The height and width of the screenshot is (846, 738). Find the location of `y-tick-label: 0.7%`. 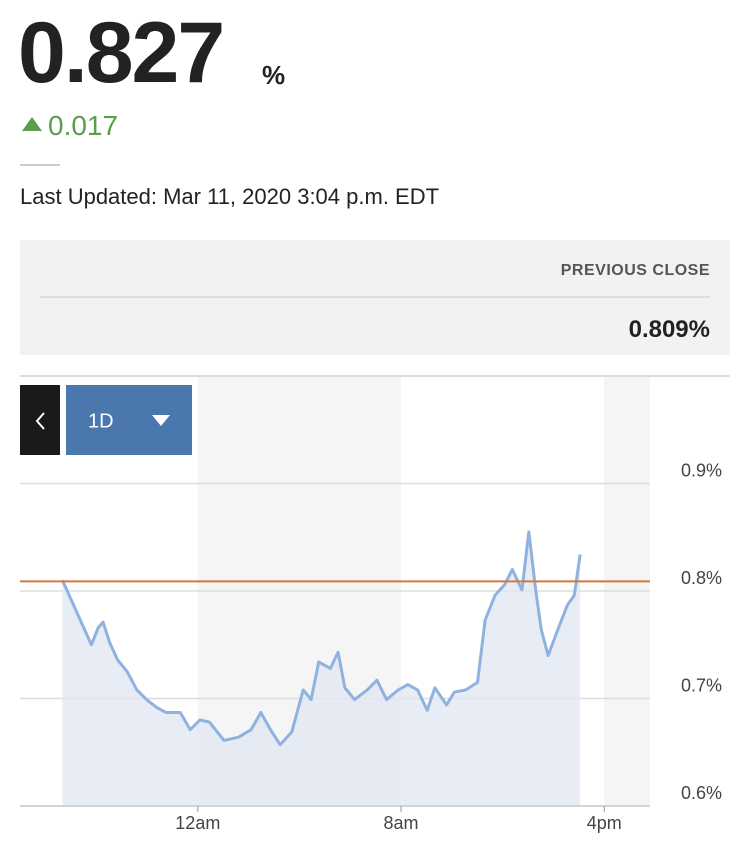

y-tick-label: 0.7% is located at coordinates (701, 685).